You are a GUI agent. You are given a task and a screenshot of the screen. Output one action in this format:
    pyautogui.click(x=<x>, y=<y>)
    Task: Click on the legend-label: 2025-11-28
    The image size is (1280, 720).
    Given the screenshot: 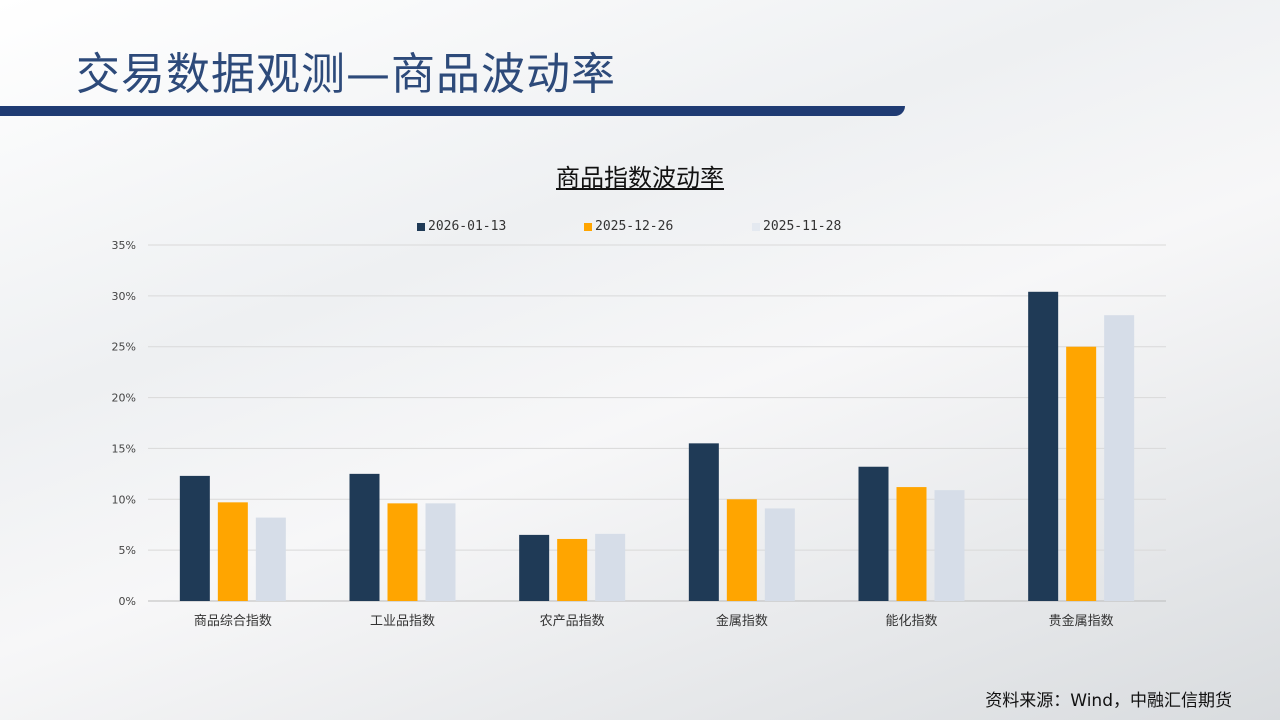 What is the action you would take?
    pyautogui.click(x=802, y=226)
    